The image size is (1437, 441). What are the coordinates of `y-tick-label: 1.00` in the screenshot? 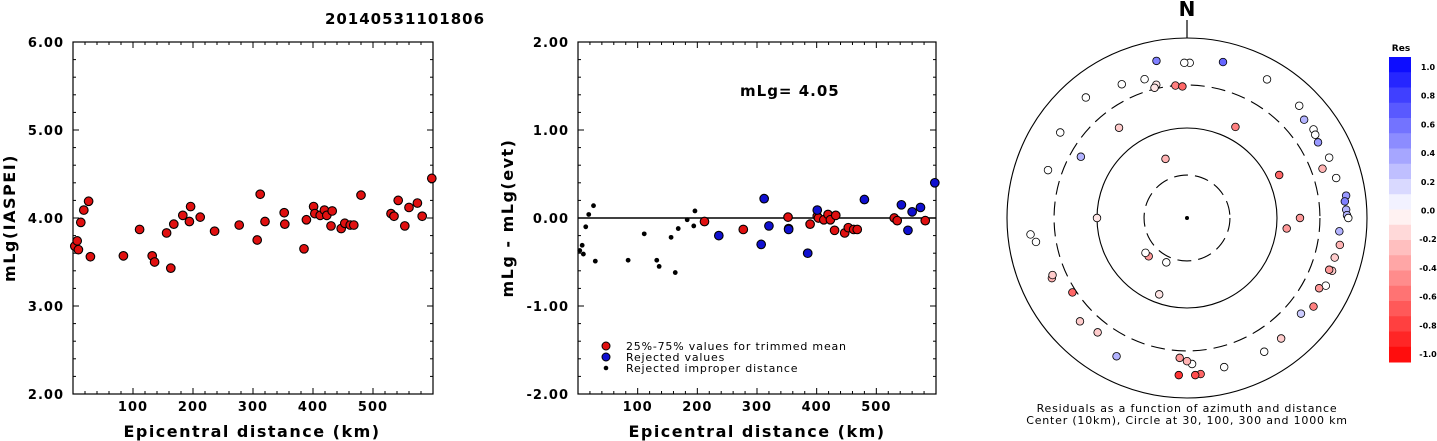 It's located at (551, 131).